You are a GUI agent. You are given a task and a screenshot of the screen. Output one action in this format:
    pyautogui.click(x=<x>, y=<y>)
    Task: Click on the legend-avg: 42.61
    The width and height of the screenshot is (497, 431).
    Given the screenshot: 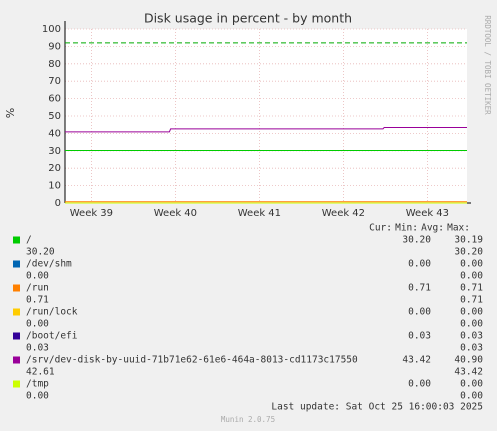 What is the action you would take?
    pyautogui.click(x=40, y=372)
    